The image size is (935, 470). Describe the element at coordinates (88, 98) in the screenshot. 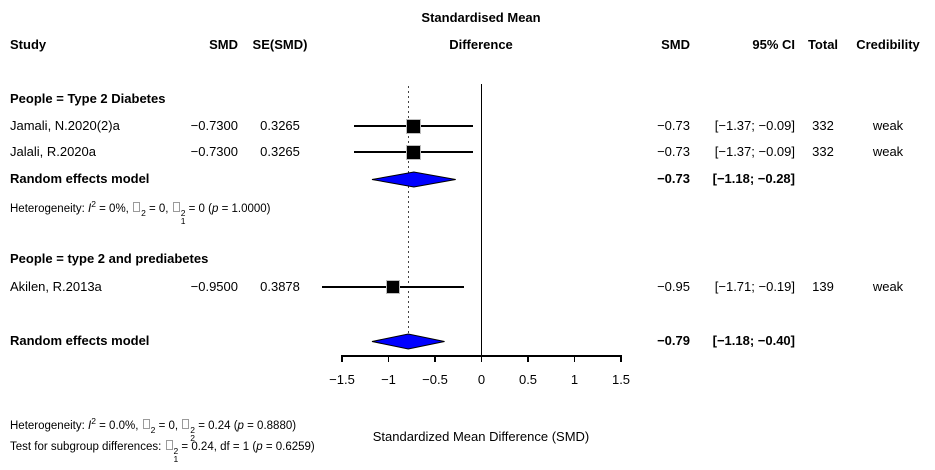

I see `subgroup-title: People = Type 2 Diabetes` at that location.